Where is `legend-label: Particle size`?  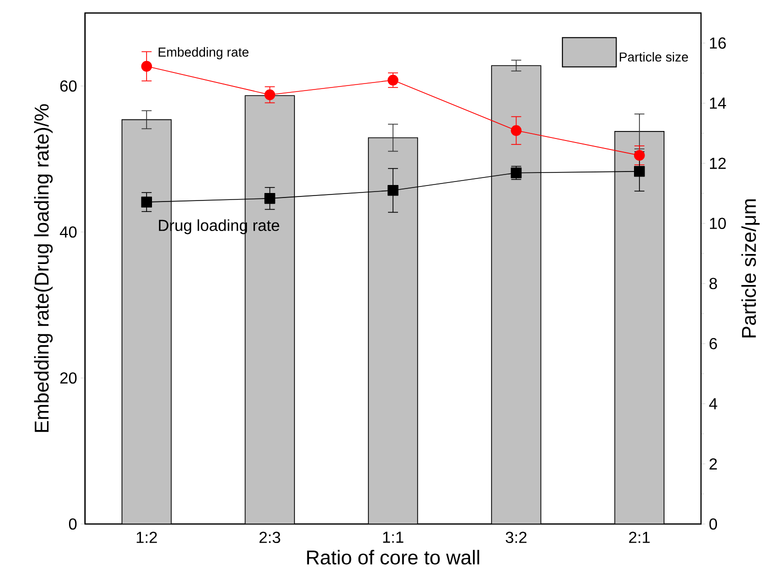
legend-label: Particle size is located at coordinates (654, 57).